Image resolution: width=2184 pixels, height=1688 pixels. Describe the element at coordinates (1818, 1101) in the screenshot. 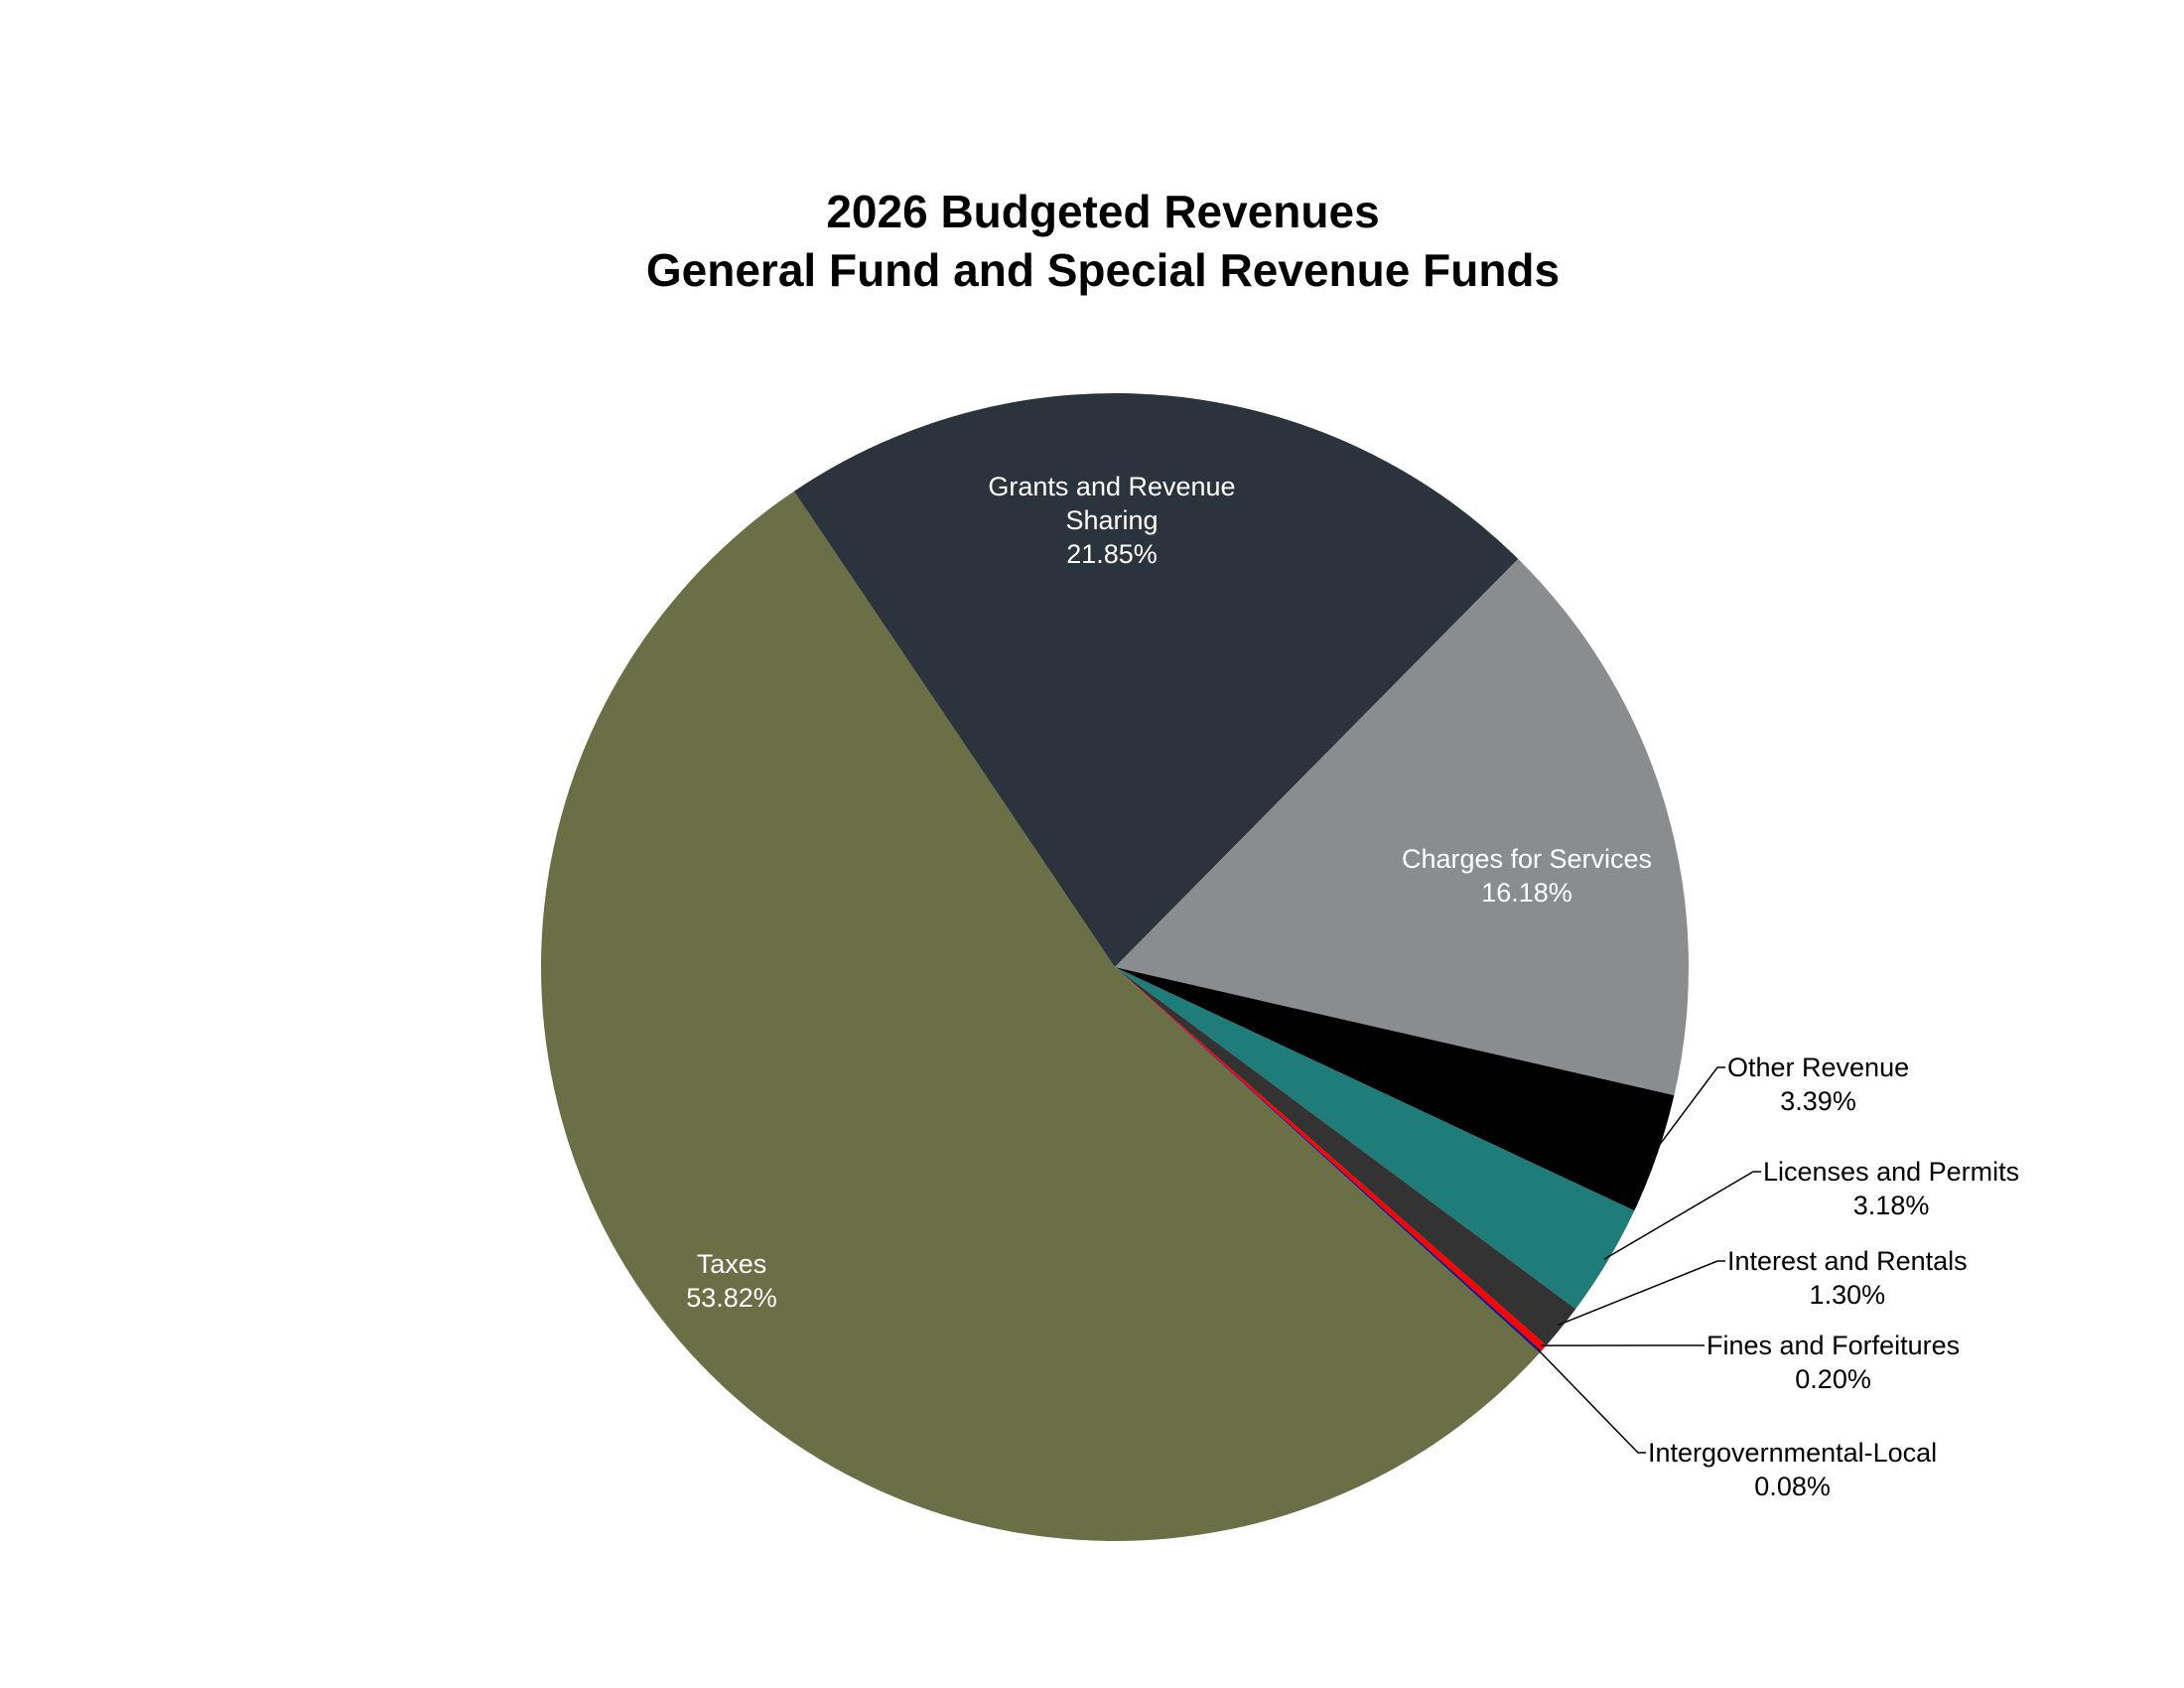

I see `value-label: 3.39%` at that location.